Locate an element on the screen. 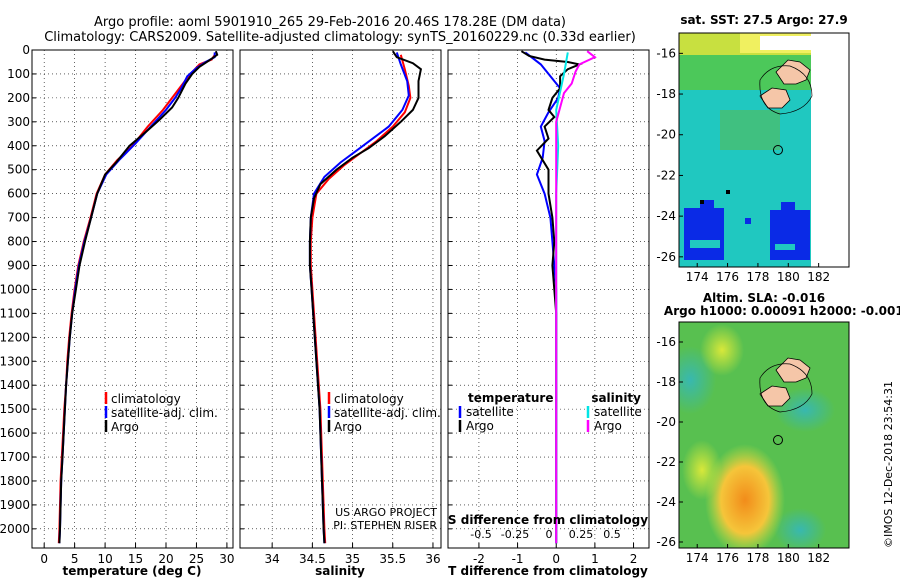 The height and width of the screenshot is (580, 900). x-tick-label: 15 is located at coordinates (135, 559).